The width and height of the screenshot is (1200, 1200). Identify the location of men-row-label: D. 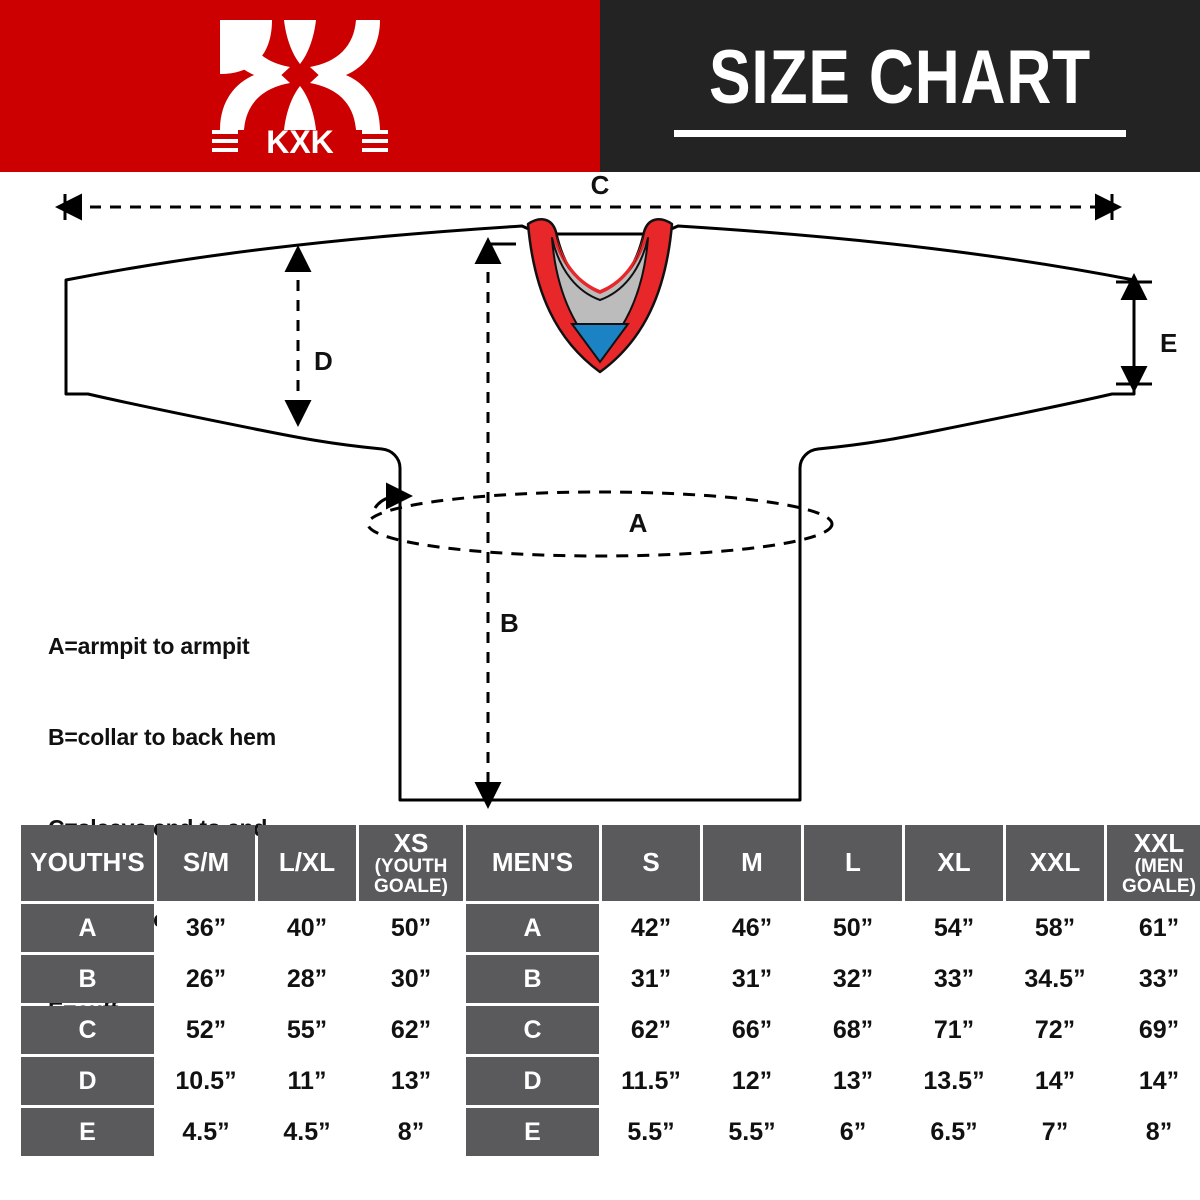
(532, 1081).